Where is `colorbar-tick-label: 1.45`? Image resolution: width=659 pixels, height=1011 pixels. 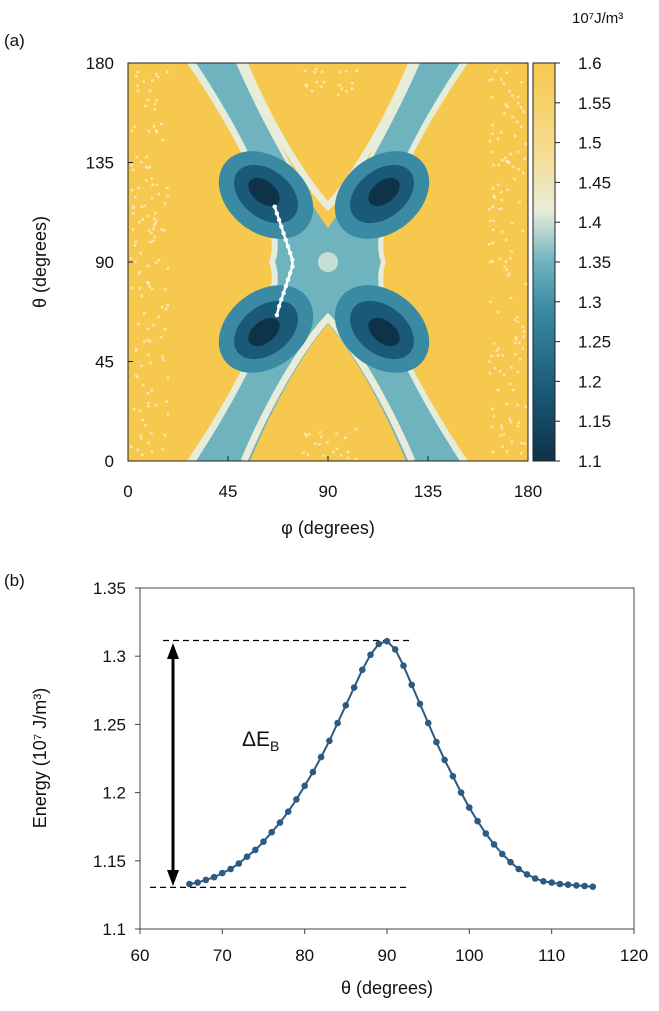
colorbar-tick-label: 1.45 is located at coordinates (594, 182).